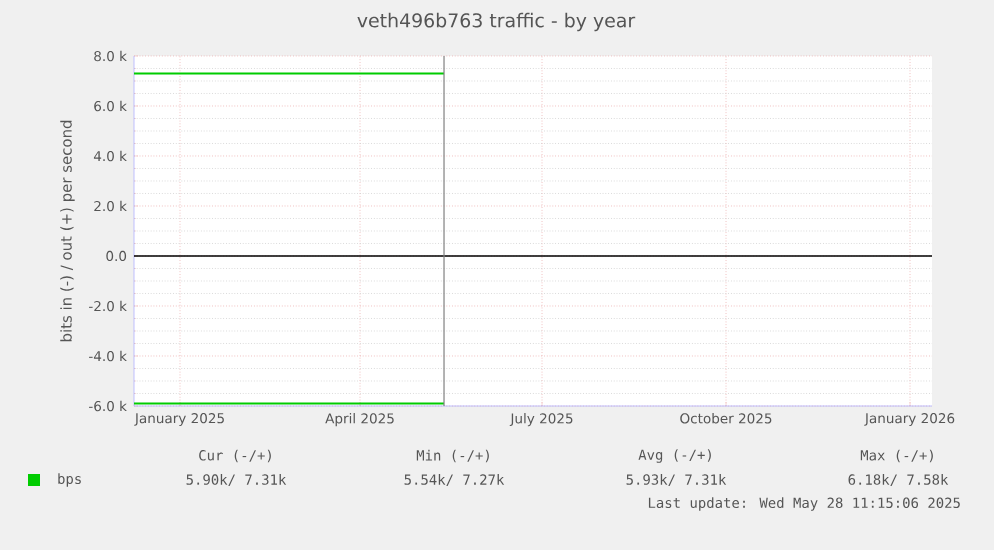  What do you see at coordinates (496, 22) in the screenshot?
I see `chart-title: veth496b763 traffic - by year` at bounding box center [496, 22].